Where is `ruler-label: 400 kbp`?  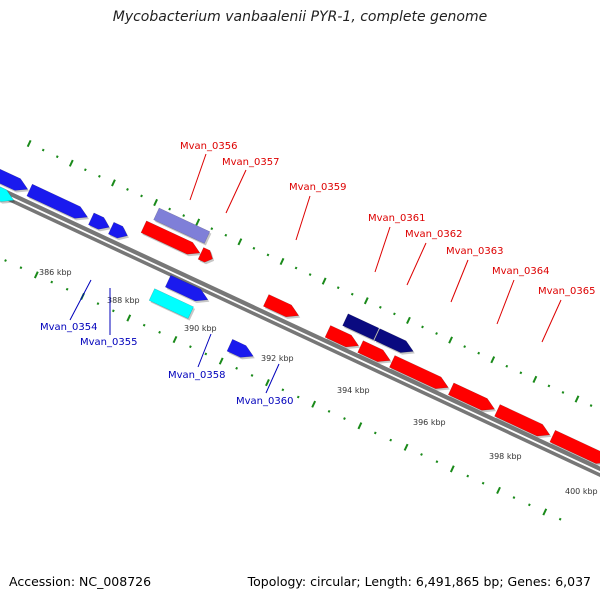 ruler-label: 400 kbp is located at coordinates (581, 491).